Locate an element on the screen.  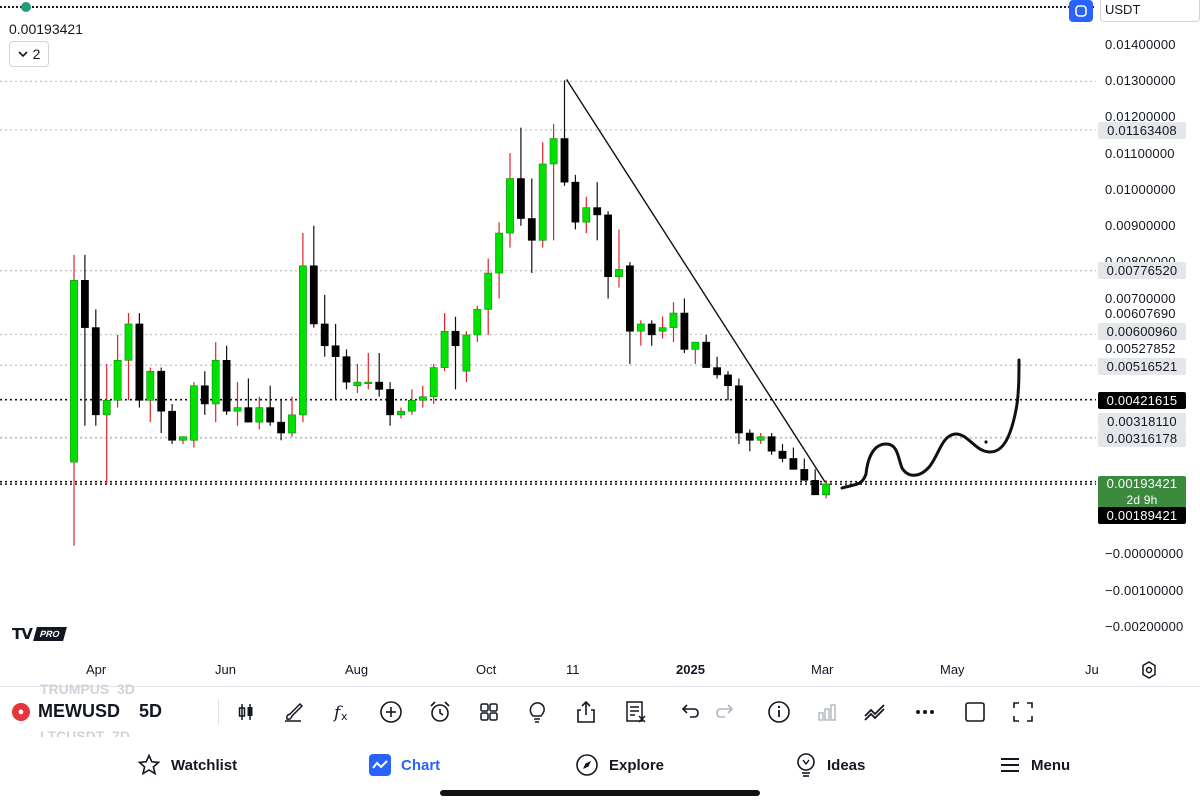
level-tag: 0.00421615 is located at coordinates (1142, 400).